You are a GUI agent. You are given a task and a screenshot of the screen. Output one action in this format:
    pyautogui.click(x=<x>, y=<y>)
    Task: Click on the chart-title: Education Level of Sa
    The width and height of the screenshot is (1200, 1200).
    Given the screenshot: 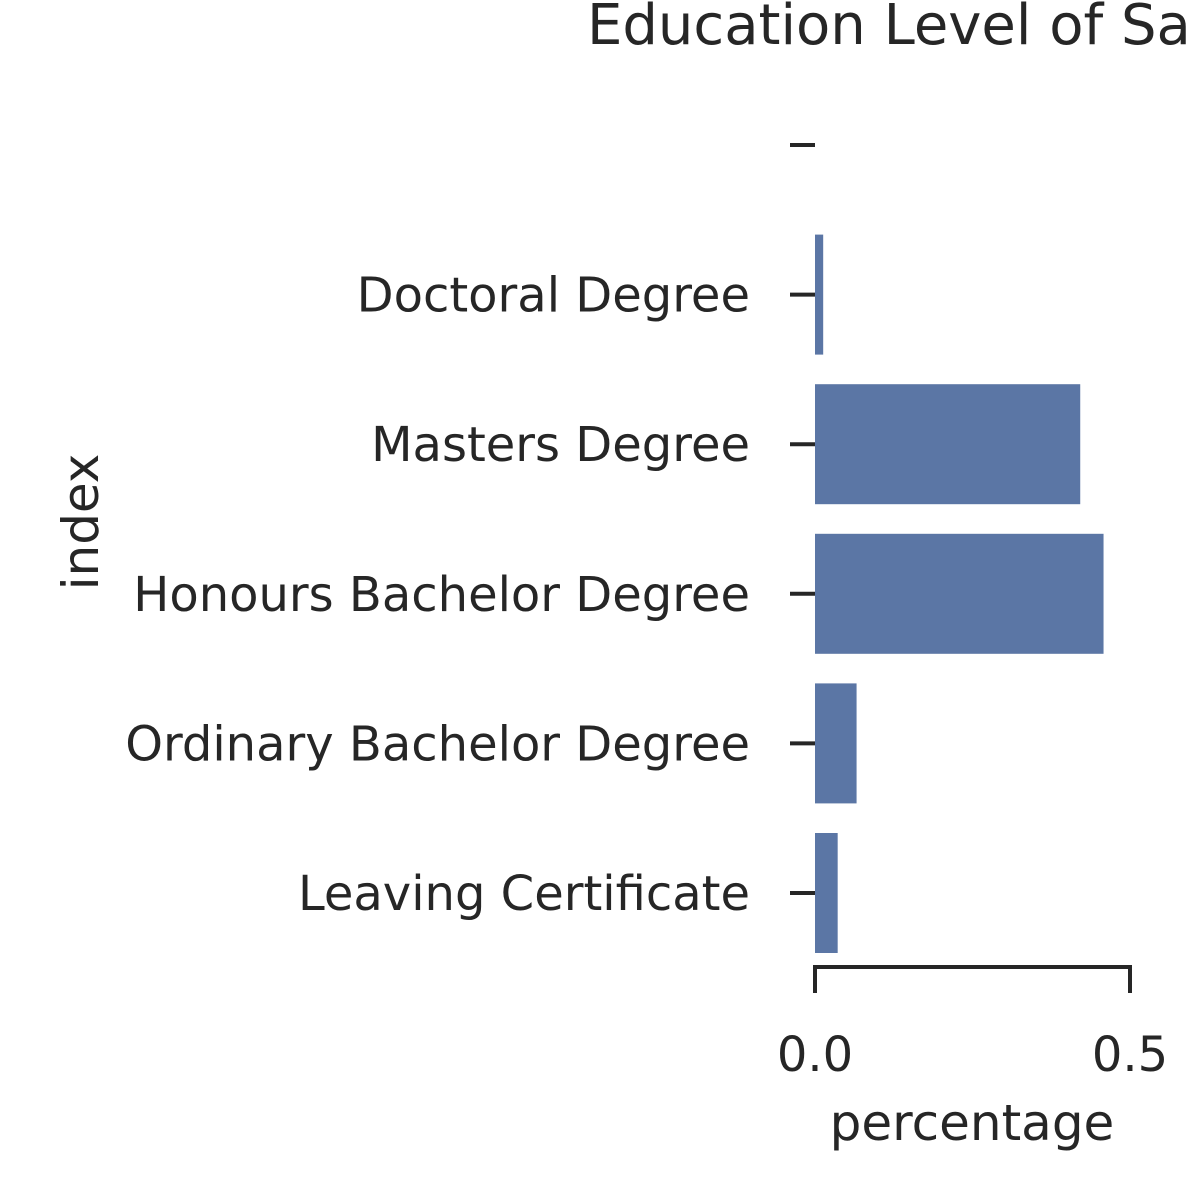 What is the action you would take?
    pyautogui.click(x=889, y=29)
    